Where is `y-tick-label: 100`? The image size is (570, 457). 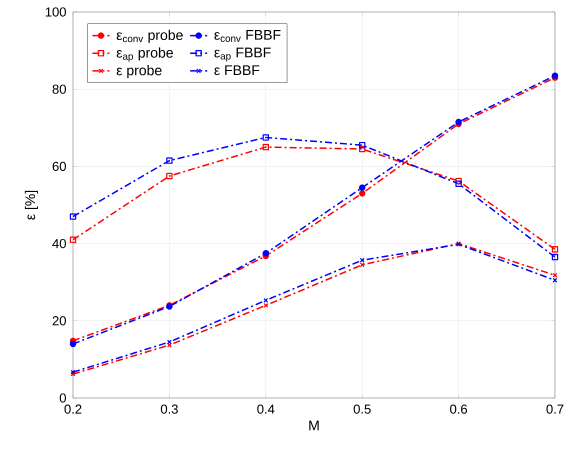
y-tick-label: 100 is located at coordinates (56, 12).